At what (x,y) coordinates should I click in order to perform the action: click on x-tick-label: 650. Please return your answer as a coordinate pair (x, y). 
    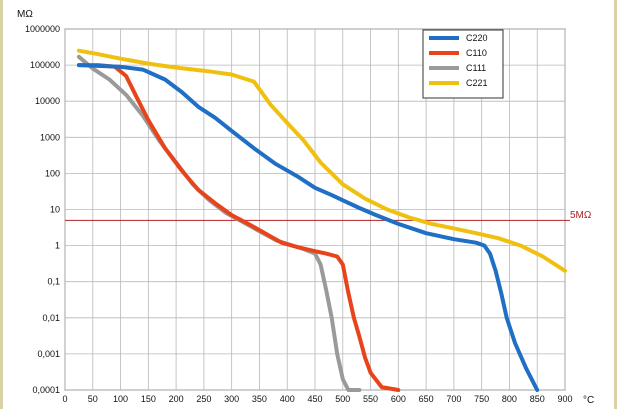
    Looking at the image, I should click on (426, 399).